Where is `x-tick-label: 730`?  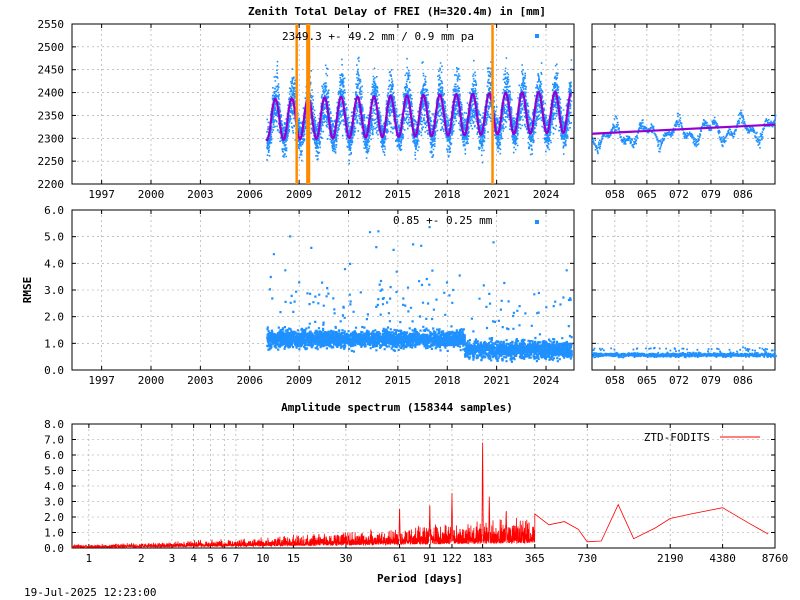
x-tick-label: 730 is located at coordinates (587, 558).